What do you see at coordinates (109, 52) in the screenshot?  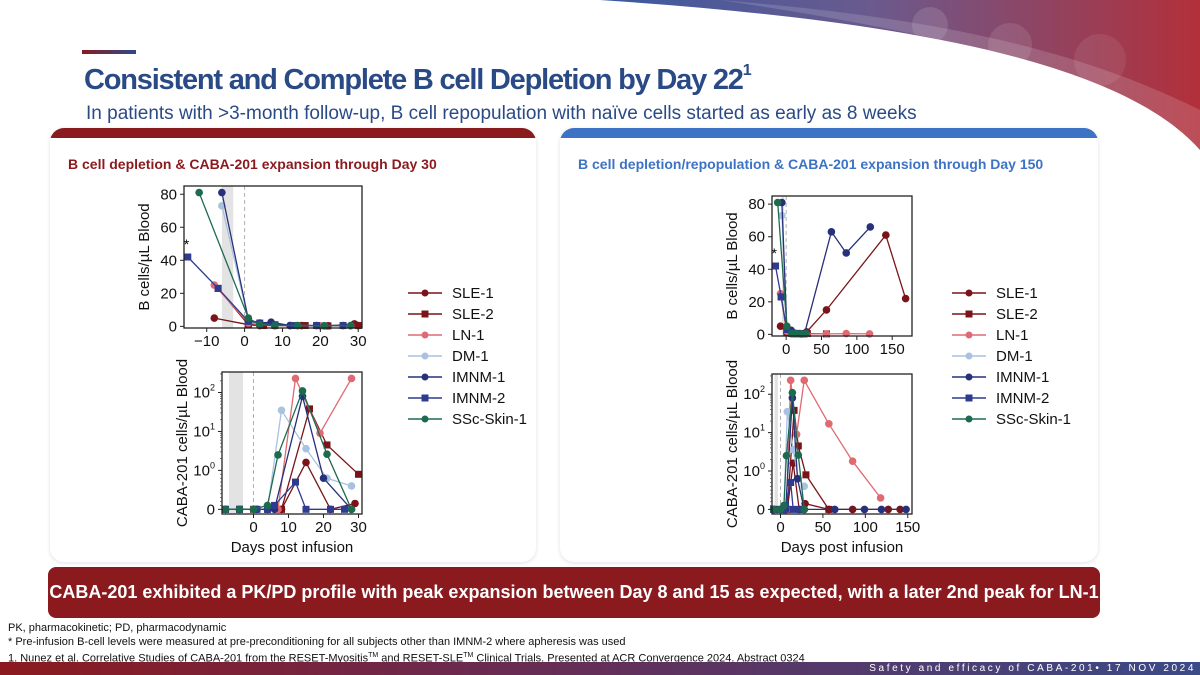 I see `title-accent-line` at bounding box center [109, 52].